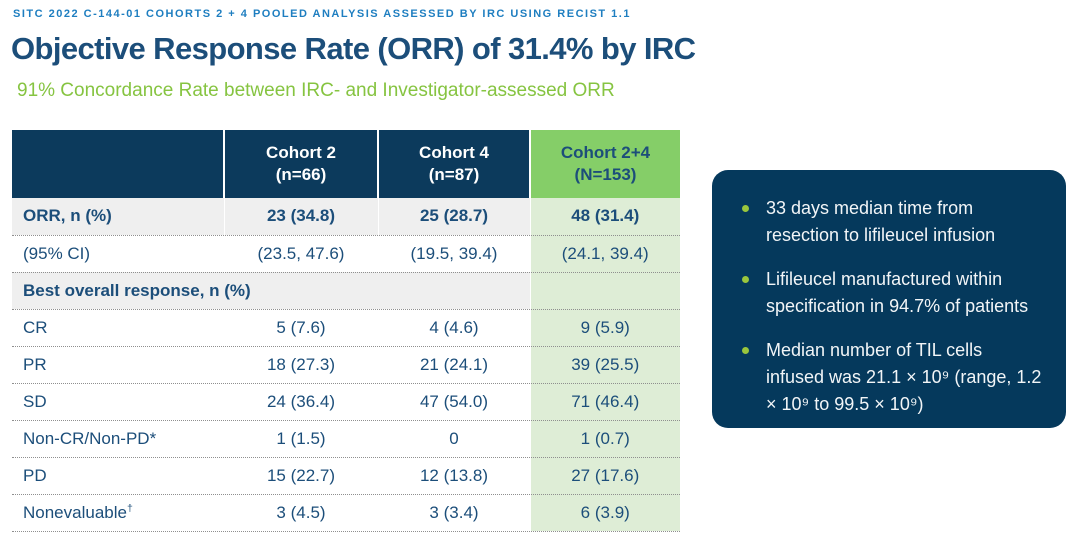  I want to click on value-cell: 47 (54.0), so click(453, 402).